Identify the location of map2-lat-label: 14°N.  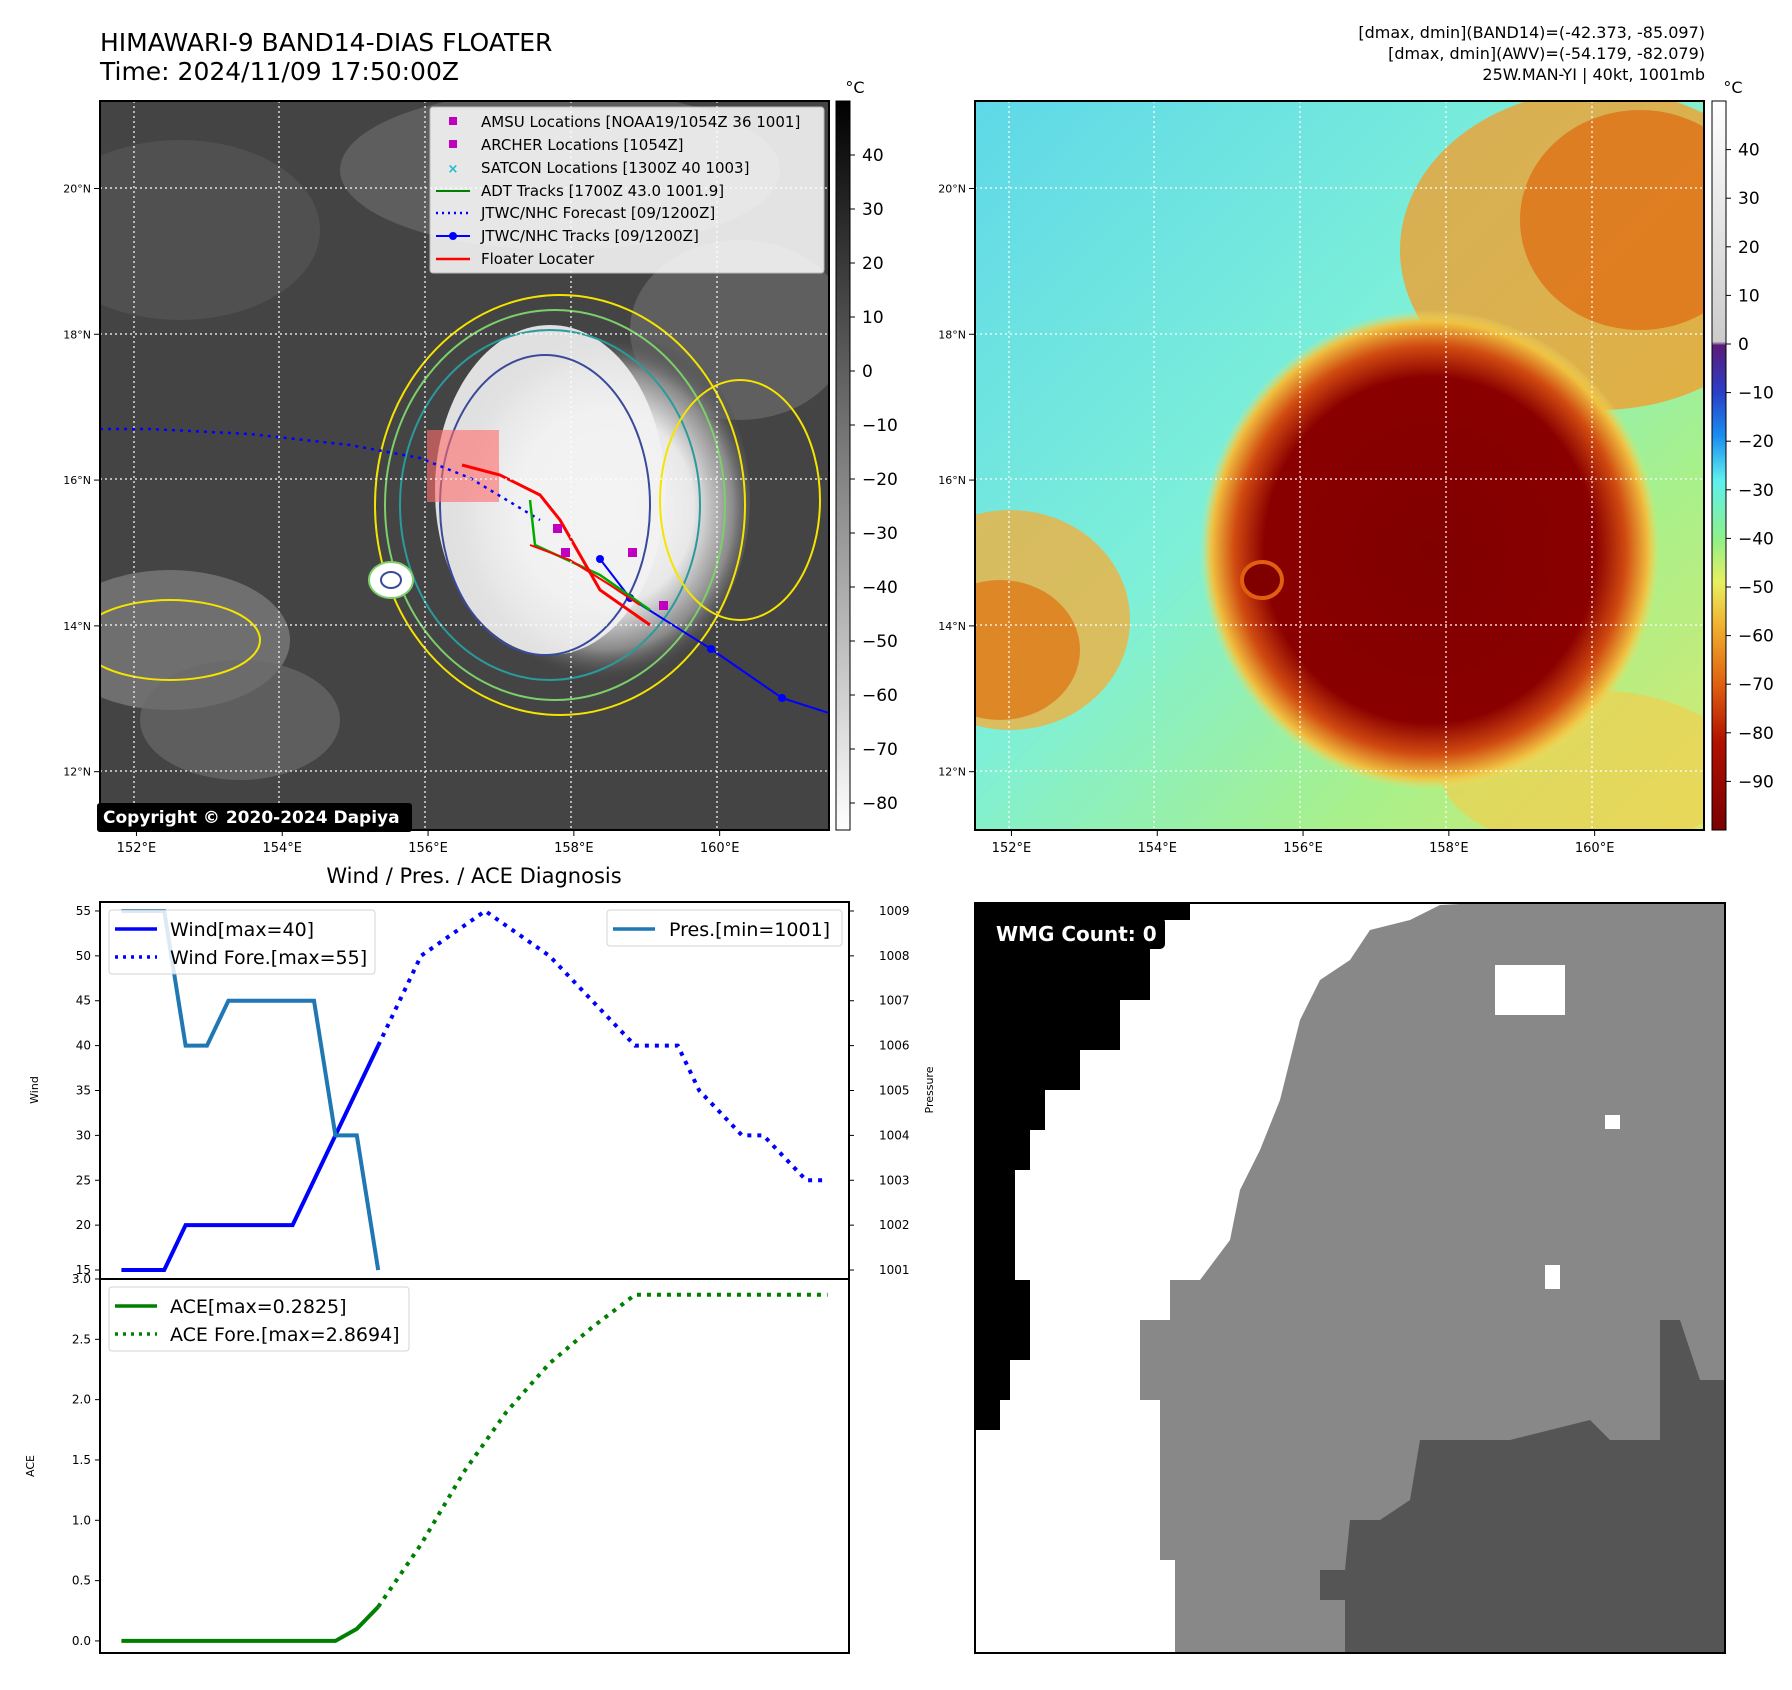
(952, 626).